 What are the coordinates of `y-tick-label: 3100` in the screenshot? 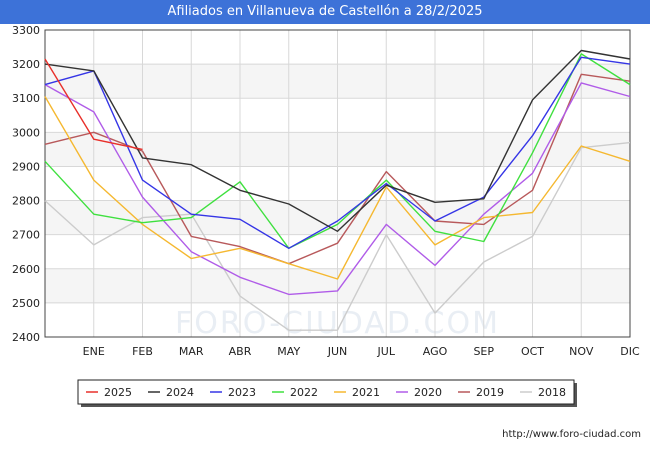 It's located at (26, 98).